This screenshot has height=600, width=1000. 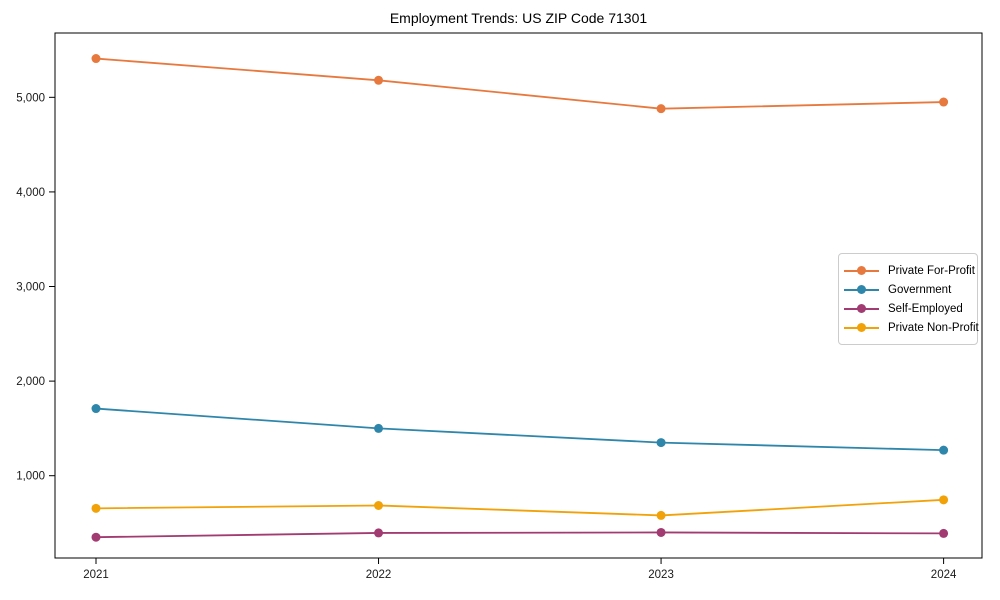 I want to click on legend-item-private-non-profit: Private Non-Profit, so click(x=911, y=327).